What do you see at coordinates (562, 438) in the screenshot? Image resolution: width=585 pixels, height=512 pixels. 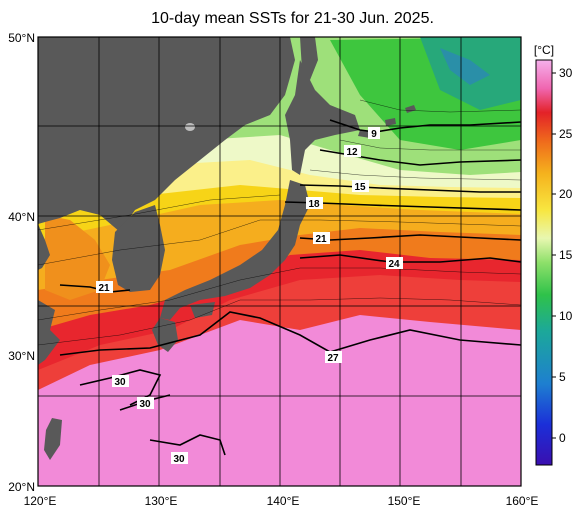 I see `colorbar-tick-0: 0` at bounding box center [562, 438].